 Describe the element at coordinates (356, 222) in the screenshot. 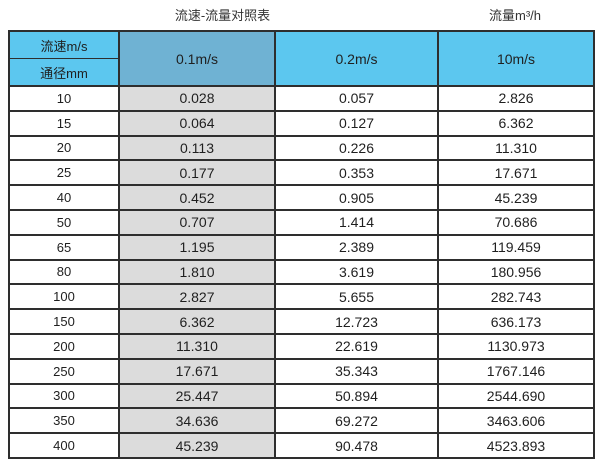

I see `flow-cell-02ms: 1.414` at that location.